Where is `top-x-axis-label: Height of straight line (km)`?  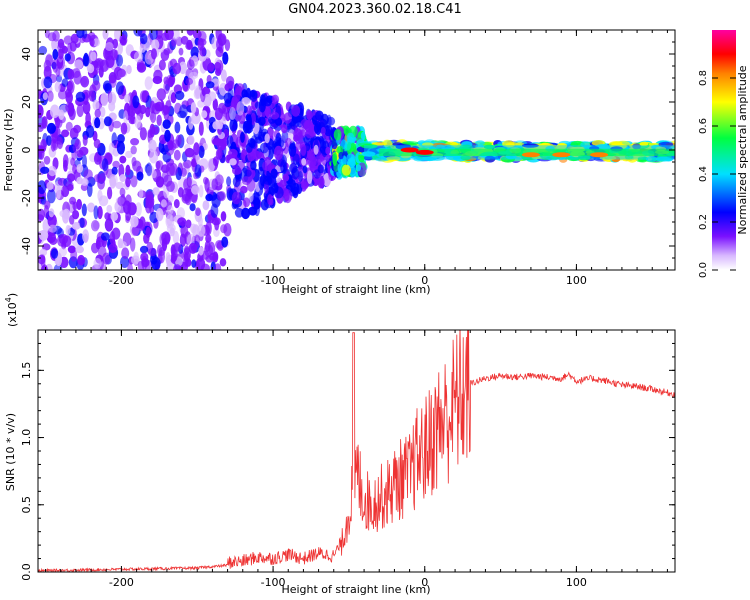
top-x-axis-label: Height of straight line (km) is located at coordinates (355, 289).